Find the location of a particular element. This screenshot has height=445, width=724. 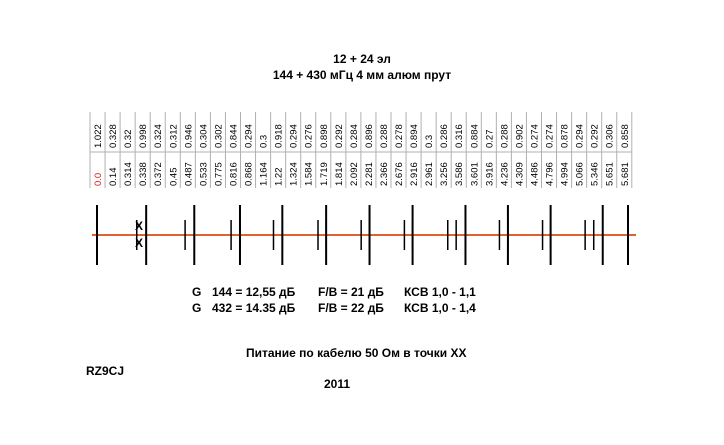

title-line-1: 12 + 24 эл is located at coordinates (362, 59).